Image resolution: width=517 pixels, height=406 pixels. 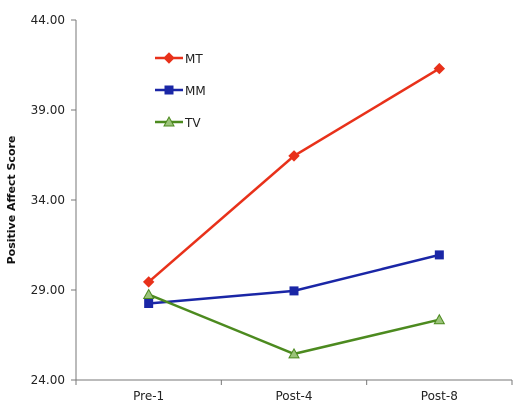 What do you see at coordinates (195, 91) in the screenshot?
I see `legend-label: MM` at bounding box center [195, 91].